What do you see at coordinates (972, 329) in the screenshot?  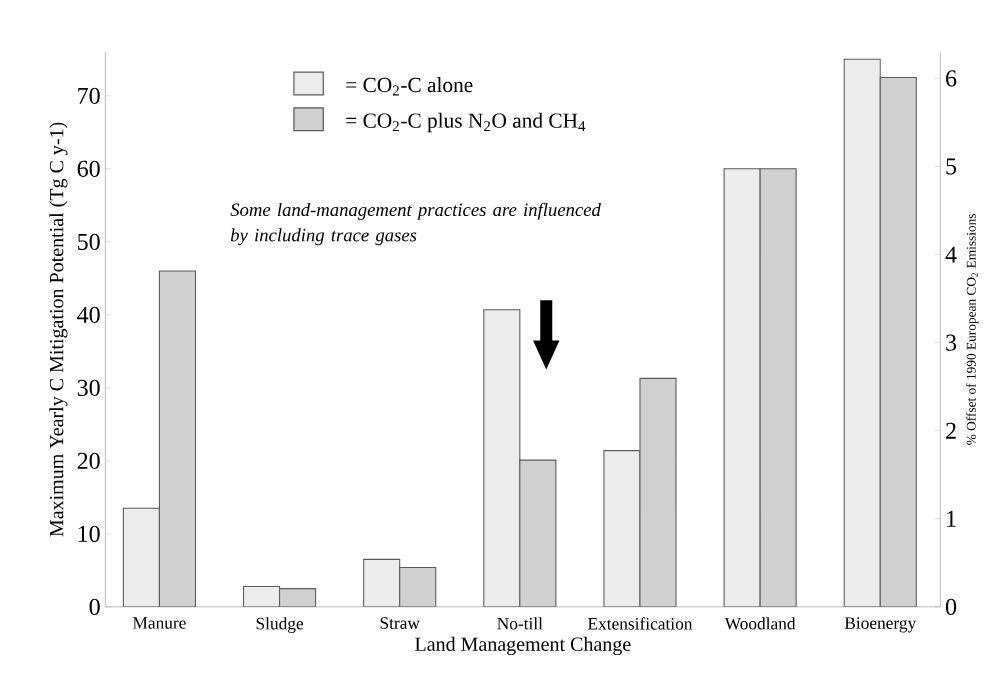 I see `y2-axis-title: % Offset of 1990 European CO$_{2}$ Emissions` at bounding box center [972, 329].